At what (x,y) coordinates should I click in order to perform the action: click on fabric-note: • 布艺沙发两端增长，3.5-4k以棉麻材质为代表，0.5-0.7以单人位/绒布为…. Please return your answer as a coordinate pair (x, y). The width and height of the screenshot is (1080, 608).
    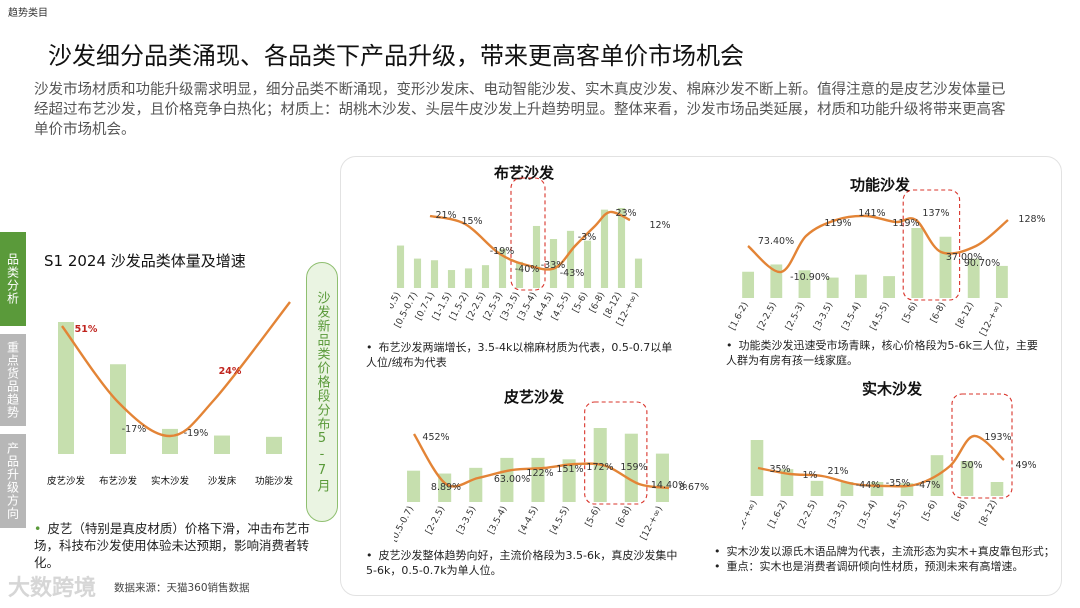
    Looking at the image, I should click on (519, 355).